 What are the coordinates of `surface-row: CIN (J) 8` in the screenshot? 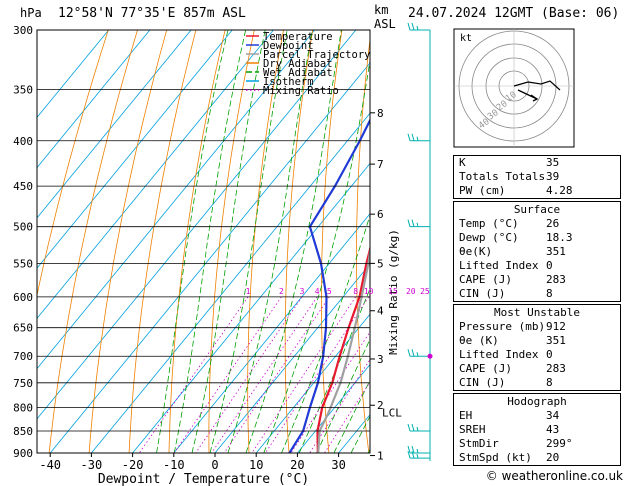 It's located at (506, 293).